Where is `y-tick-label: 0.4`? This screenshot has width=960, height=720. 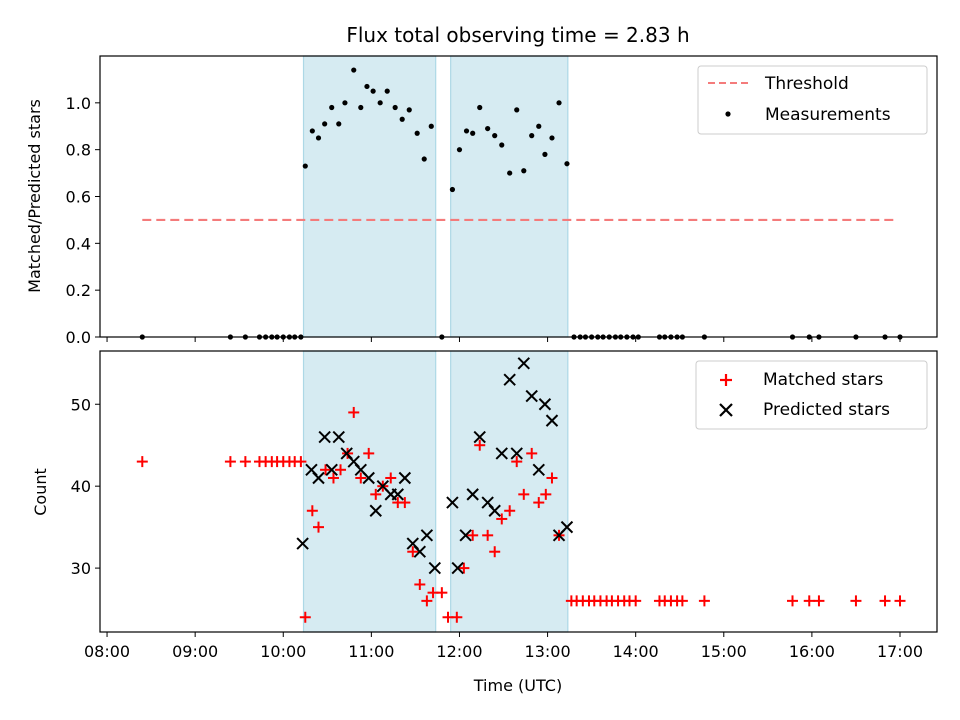 y-tick-label: 0.4 is located at coordinates (78, 243).